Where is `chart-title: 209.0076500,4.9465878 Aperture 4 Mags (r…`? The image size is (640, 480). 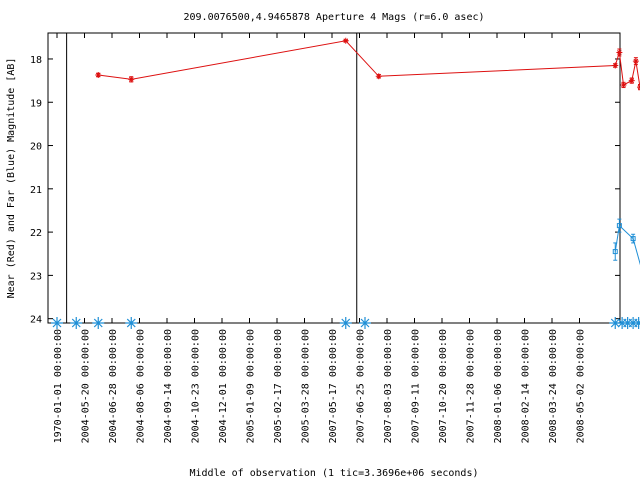
chart-title: 209.0076500,4.9465878 Aperture 4 Mags (r… is located at coordinates (333, 17).